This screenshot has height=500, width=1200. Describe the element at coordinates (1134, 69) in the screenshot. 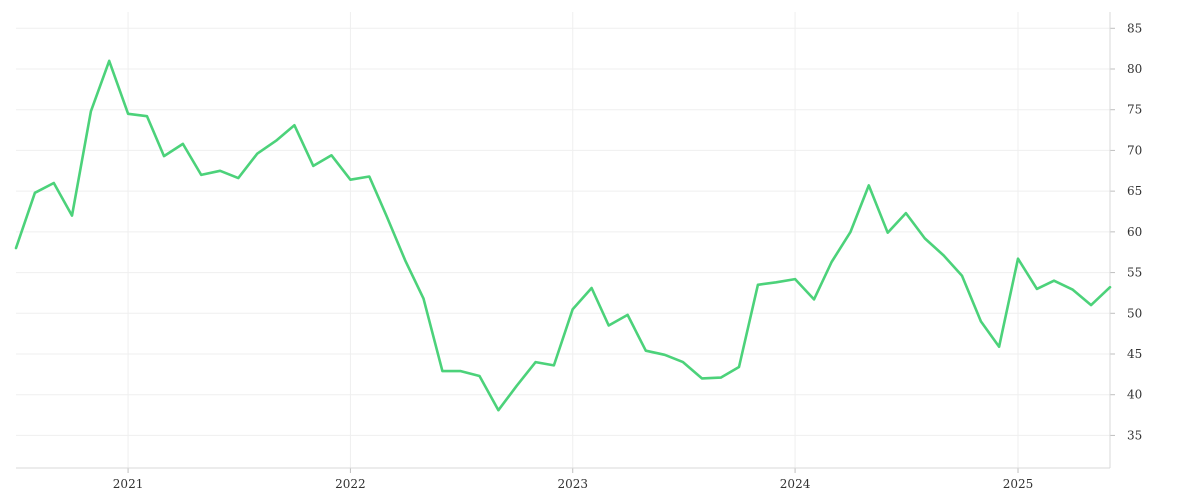

I see `y-tick-label: 80` at that location.